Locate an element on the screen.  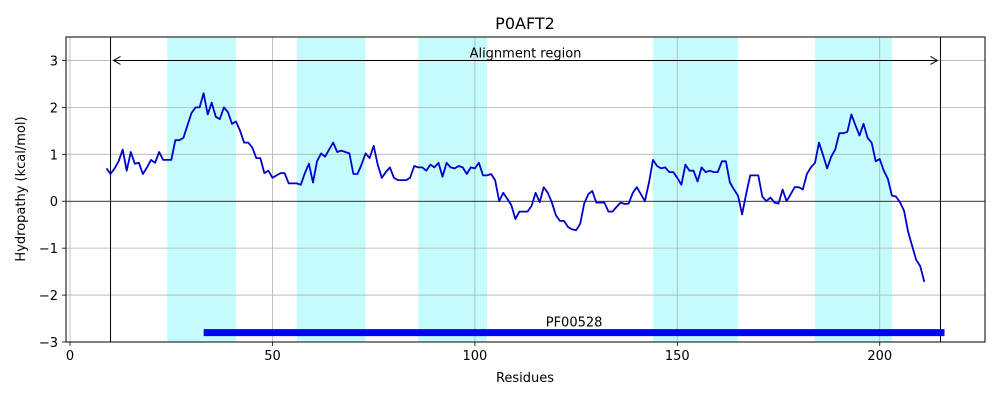
y-tick-label: −1 is located at coordinates (48, 249).